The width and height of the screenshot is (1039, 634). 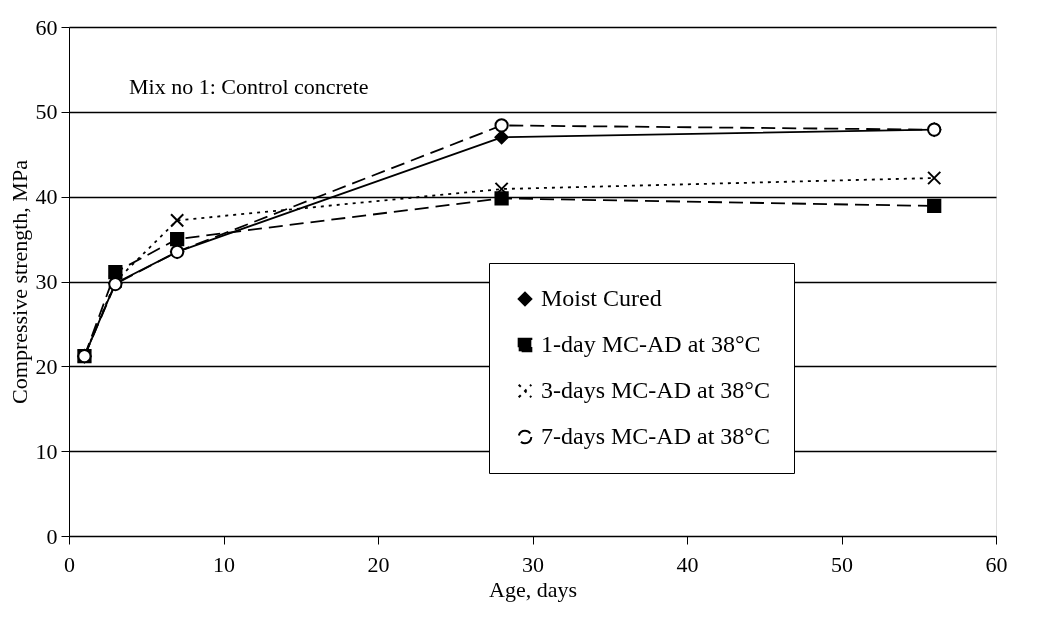 I want to click on x-tick-label: 20, so click(x=378, y=564).